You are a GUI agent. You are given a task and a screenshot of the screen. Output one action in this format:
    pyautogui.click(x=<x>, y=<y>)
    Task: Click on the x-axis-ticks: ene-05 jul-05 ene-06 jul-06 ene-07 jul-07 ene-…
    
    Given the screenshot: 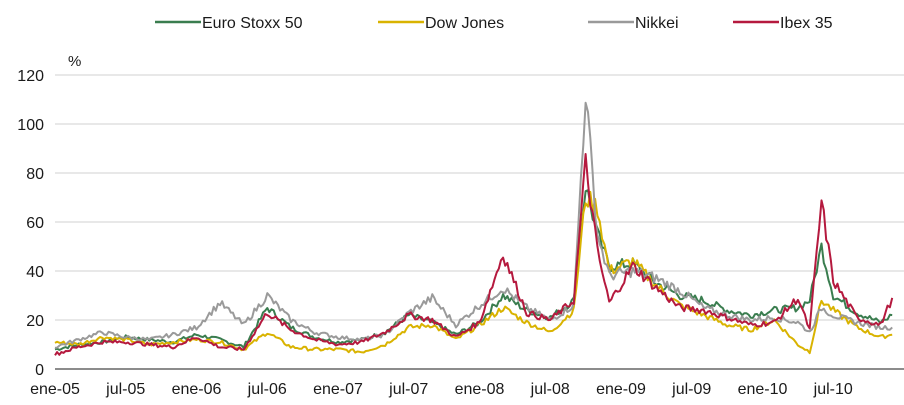 What is the action you would take?
    pyautogui.click(x=441, y=389)
    